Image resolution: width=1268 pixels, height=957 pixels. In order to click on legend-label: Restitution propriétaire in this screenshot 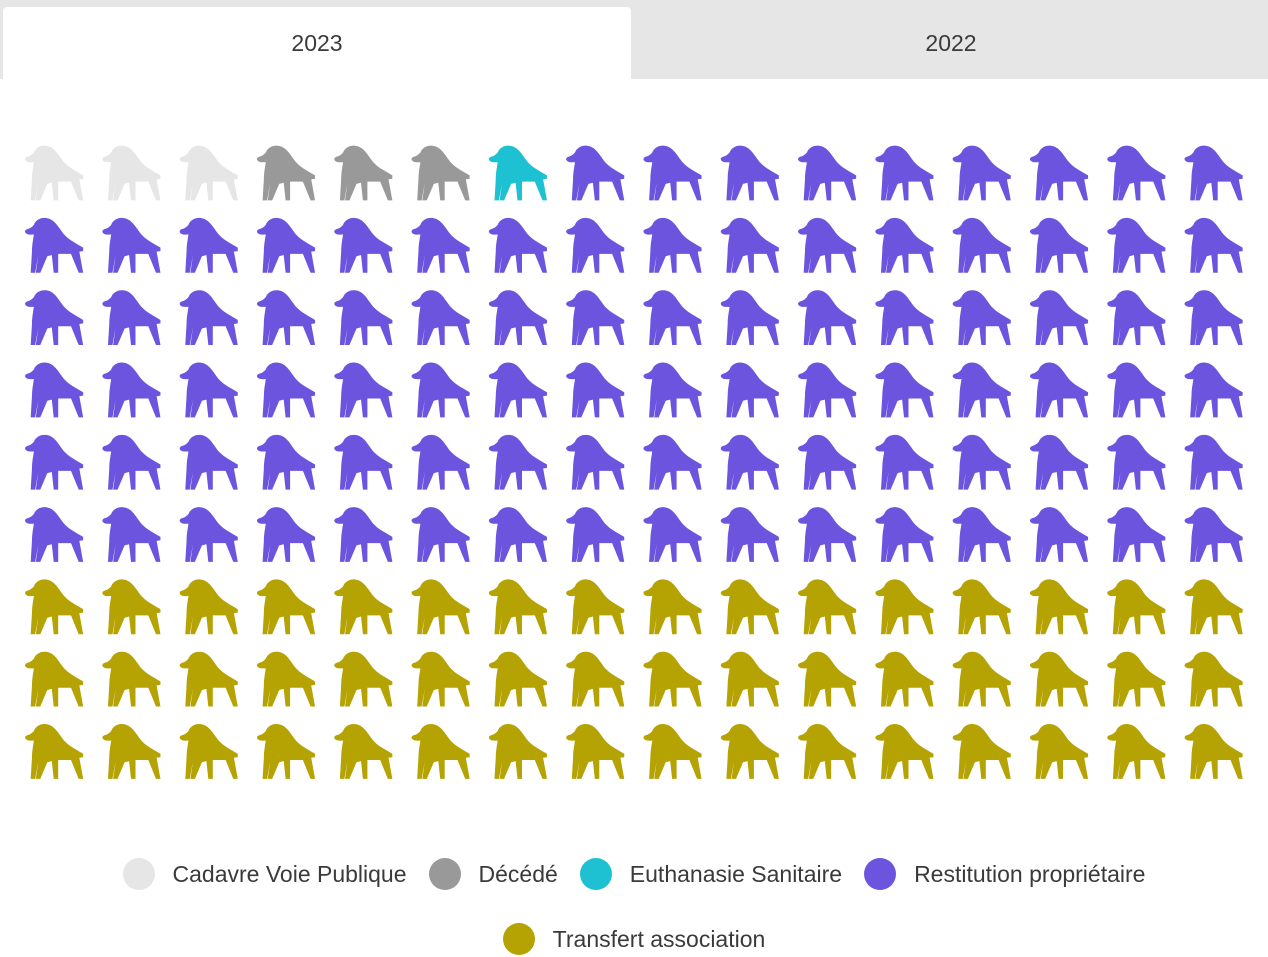, I will do `click(1030, 873)`.